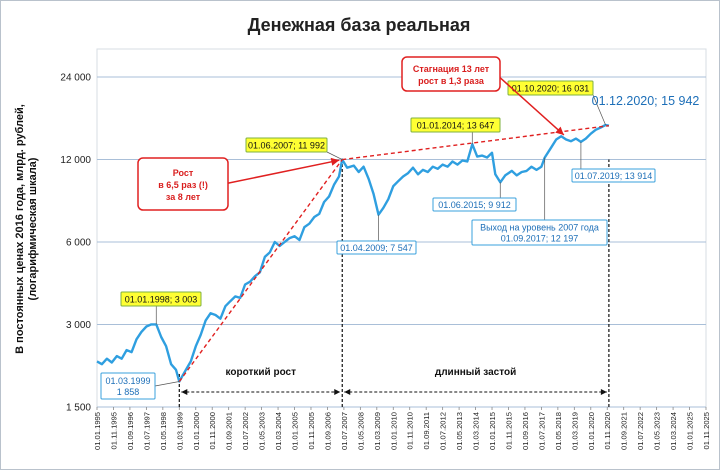  Describe the element at coordinates (128, 392) in the screenshot. I see `annotation-label: 1 858` at that location.